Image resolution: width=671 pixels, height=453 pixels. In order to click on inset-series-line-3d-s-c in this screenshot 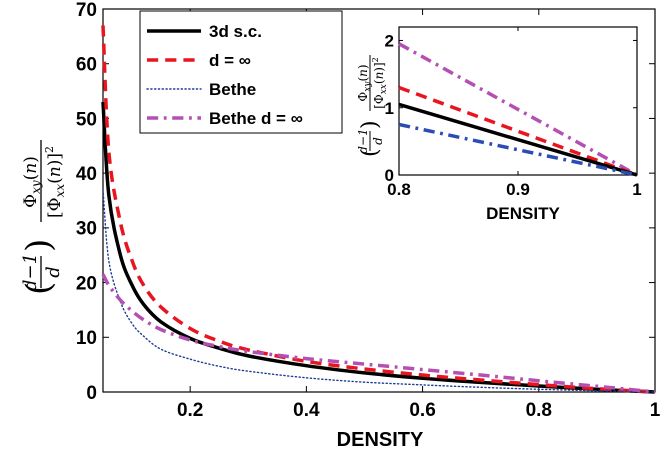, I will do `click(518, 139)`.